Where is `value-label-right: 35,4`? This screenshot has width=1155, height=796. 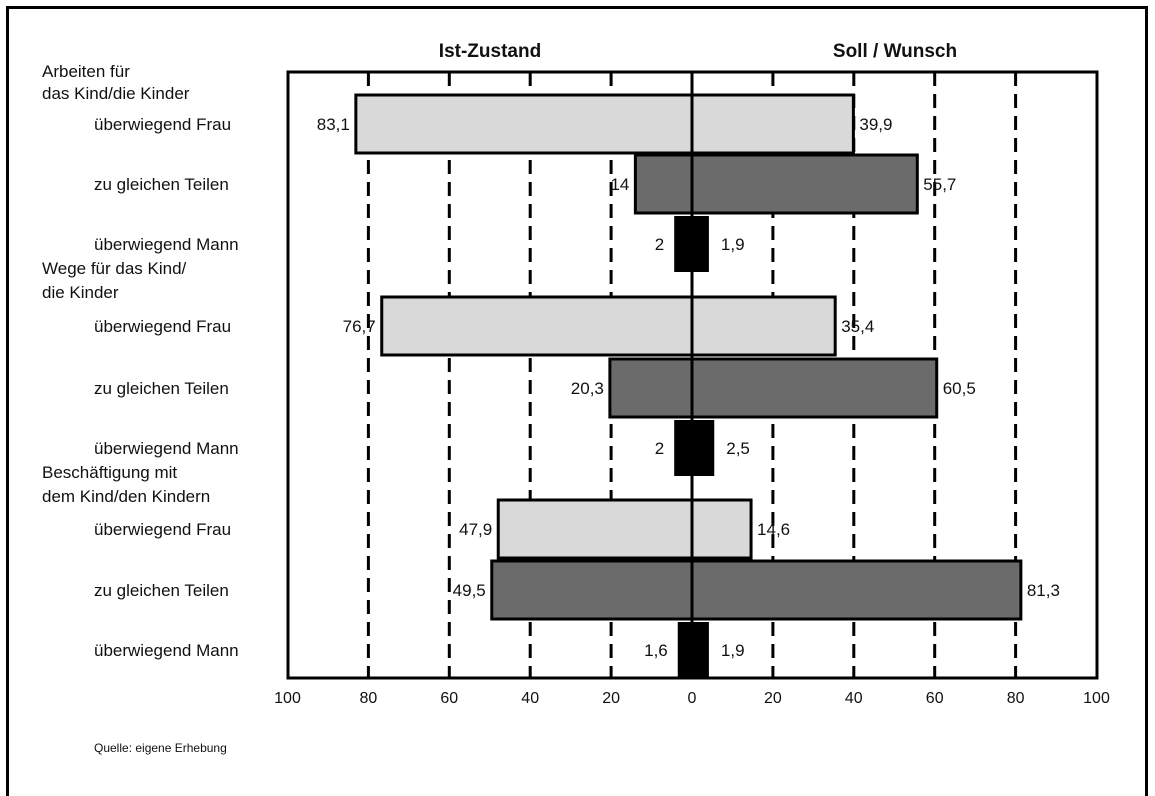 value-label-right: 35,4 is located at coordinates (857, 326).